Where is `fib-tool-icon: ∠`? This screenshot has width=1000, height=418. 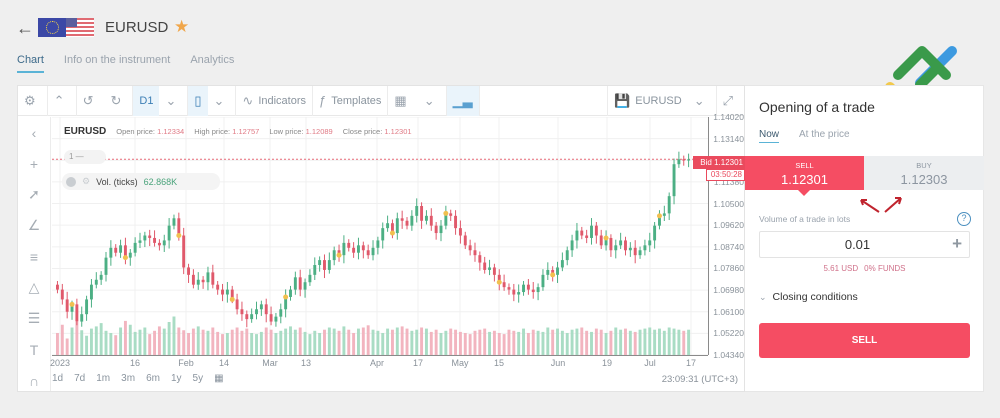
fib-tool-icon: ∠ is located at coordinates (34, 225).